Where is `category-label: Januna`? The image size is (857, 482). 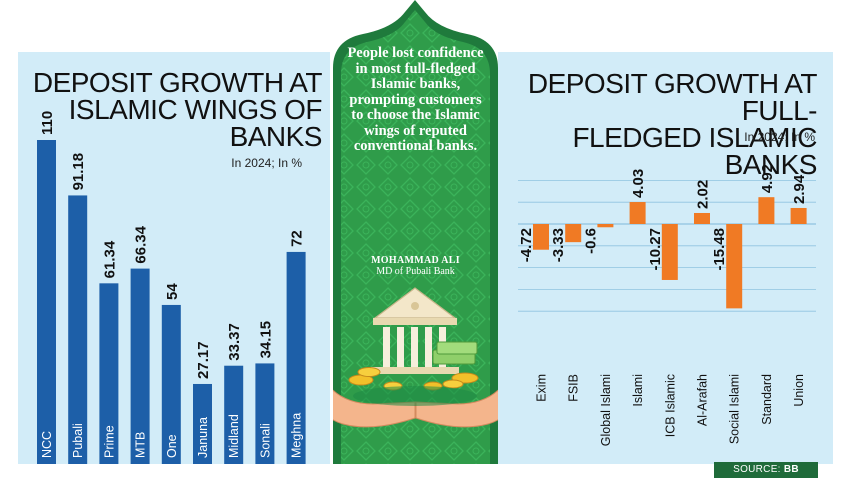 category-label: Januna is located at coordinates (203, 437).